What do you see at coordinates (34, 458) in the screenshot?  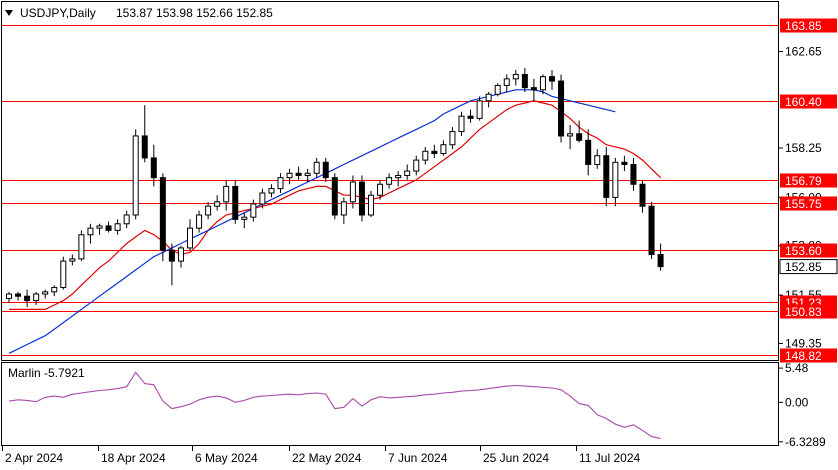 I see `time-tick-label: 2 Apr 2024` at bounding box center [34, 458].